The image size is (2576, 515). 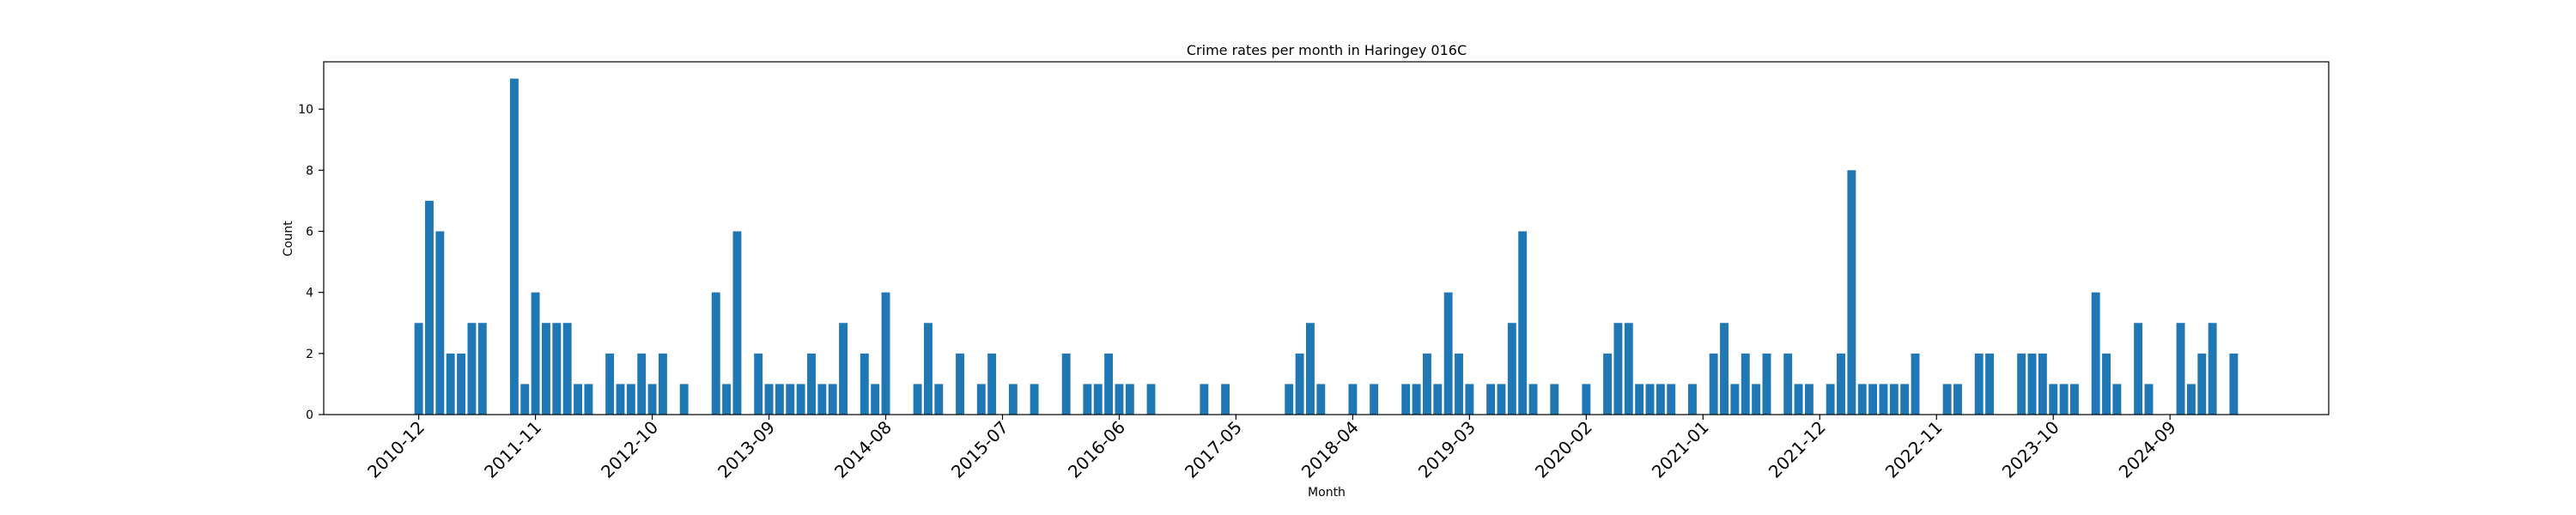 I want to click on y-tick-label: 10, so click(x=305, y=110).